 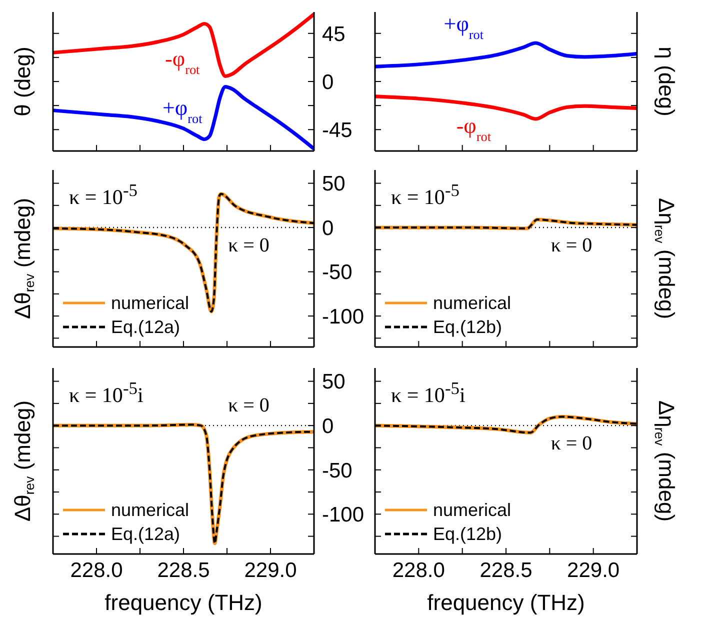 What do you see at coordinates (334, 34) in the screenshot?
I see `y-tick-label: 45` at bounding box center [334, 34].